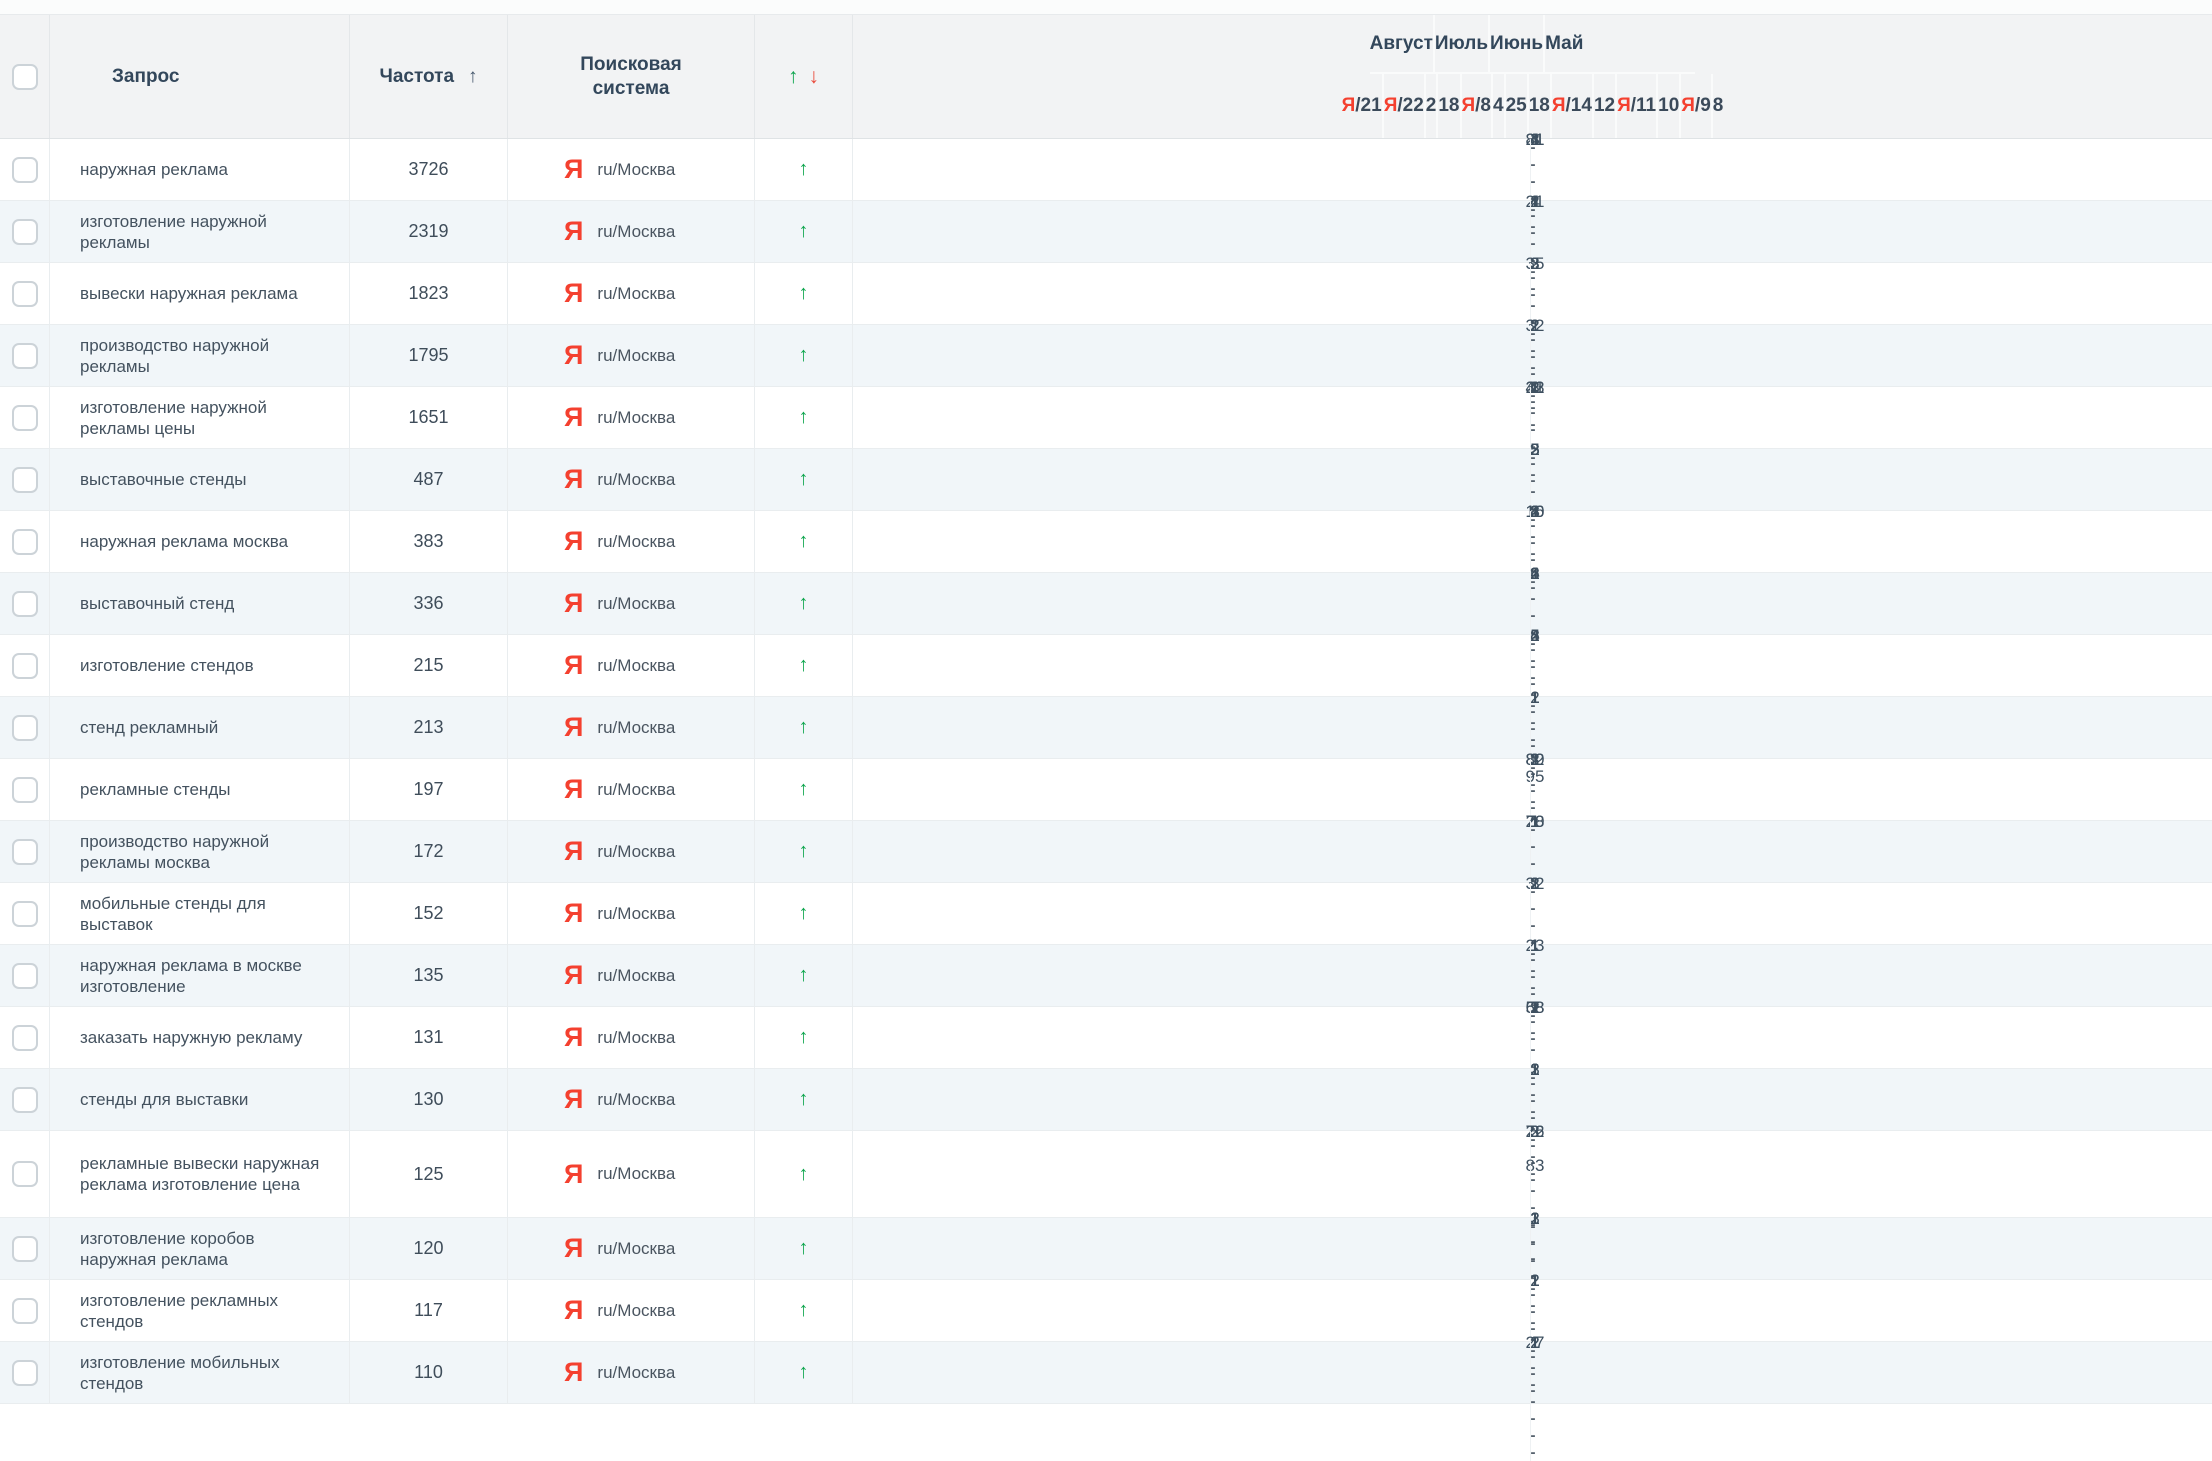  I want to click on date-header: 2, so click(1430, 106).